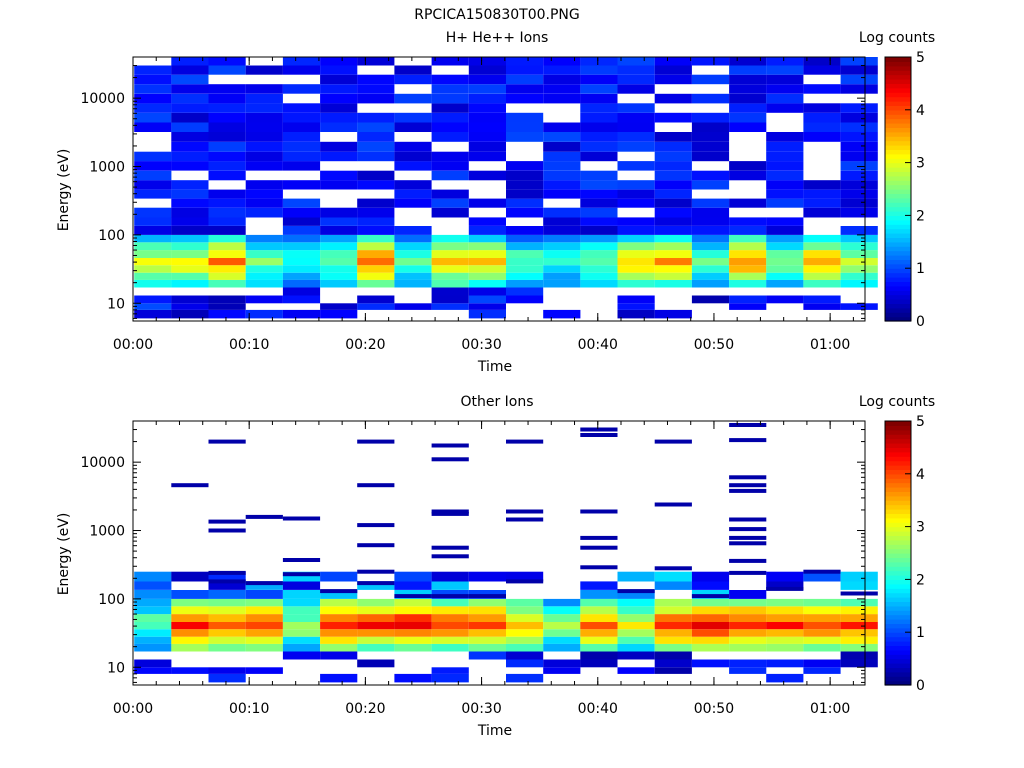  Describe the element at coordinates (497, 38) in the screenshot. I see `panel-title: H+ He++ Ions` at that location.